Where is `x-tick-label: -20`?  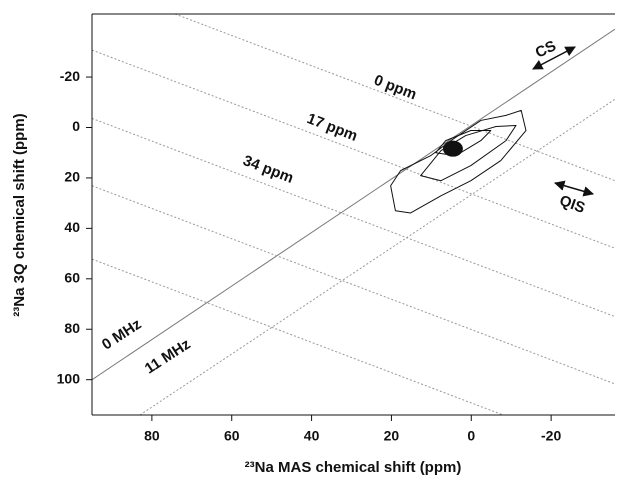 x-tick-label: -20 is located at coordinates (551, 436).